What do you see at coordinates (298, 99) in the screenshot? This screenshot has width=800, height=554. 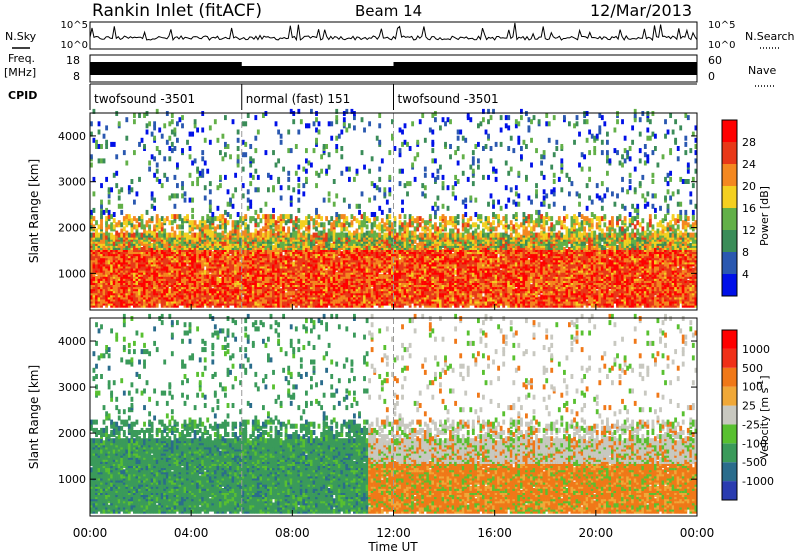 I see `cpid-segment-label: normal (fast) 151` at bounding box center [298, 99].